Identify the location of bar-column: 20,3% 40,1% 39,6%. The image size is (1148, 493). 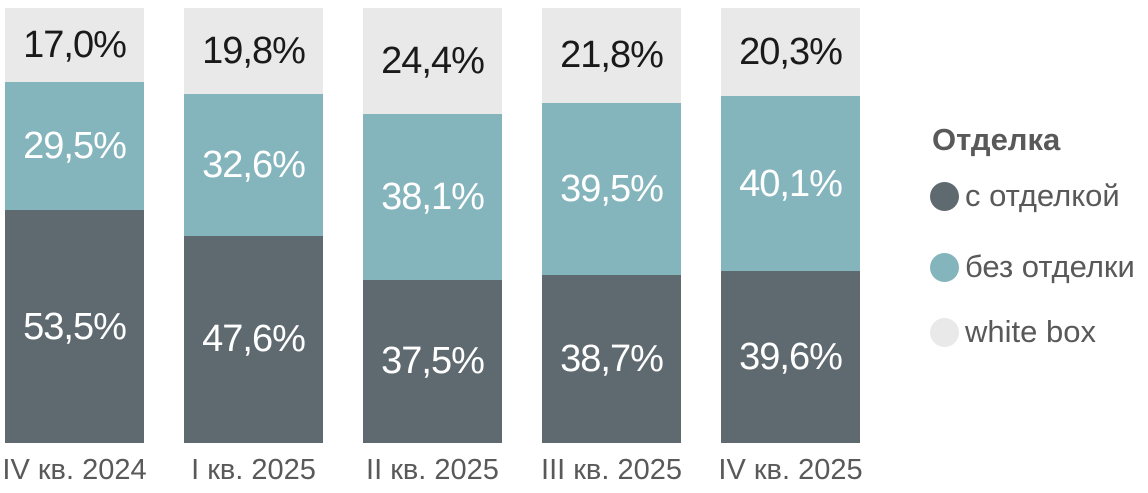
(790, 225).